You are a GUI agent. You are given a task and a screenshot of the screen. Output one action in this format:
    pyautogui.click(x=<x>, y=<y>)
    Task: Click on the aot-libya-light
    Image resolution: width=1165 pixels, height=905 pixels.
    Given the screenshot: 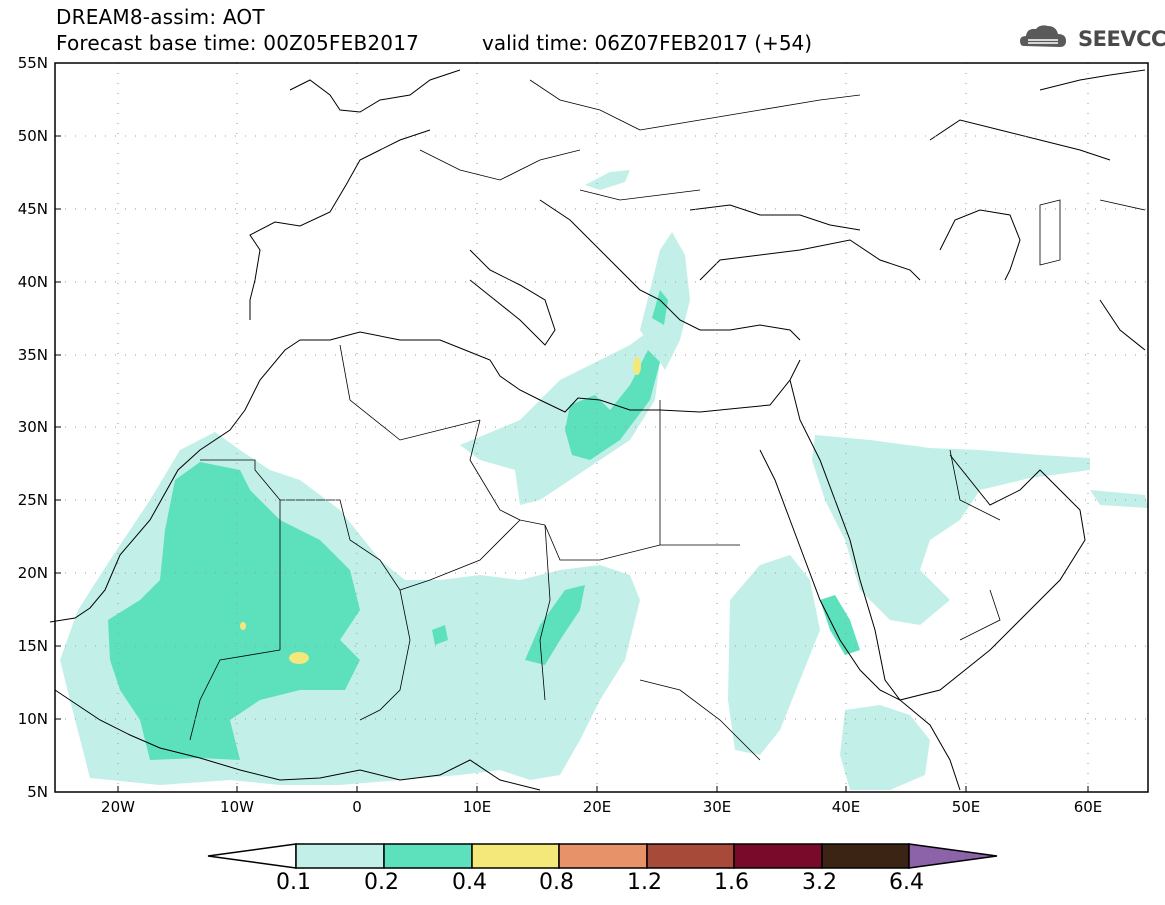 What is the action you would take?
    pyautogui.click(x=560, y=417)
    